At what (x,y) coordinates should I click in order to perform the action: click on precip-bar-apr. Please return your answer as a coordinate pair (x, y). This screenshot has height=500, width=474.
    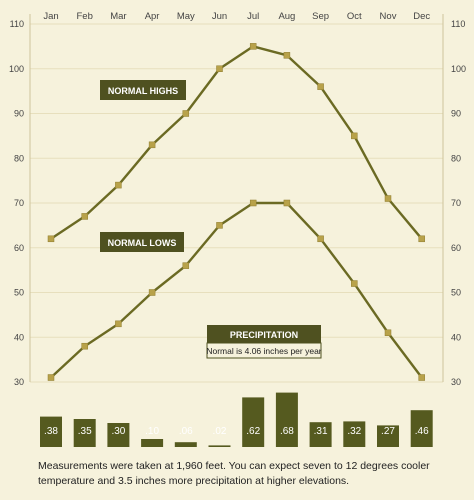
    Looking at the image, I should click on (152, 443).